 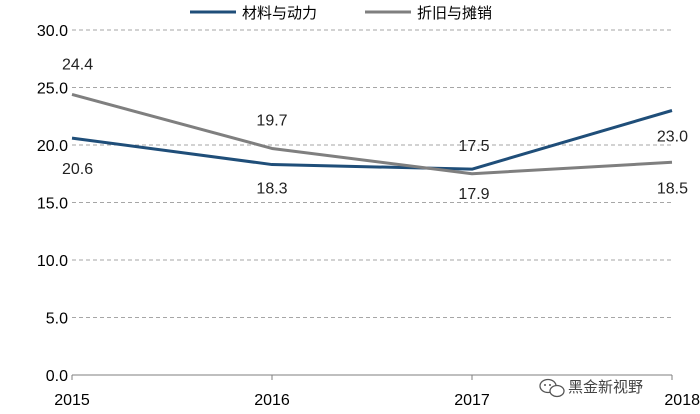 What do you see at coordinates (341, 13) in the screenshot?
I see `legend: 材料与动力 折旧与摊销` at bounding box center [341, 13].